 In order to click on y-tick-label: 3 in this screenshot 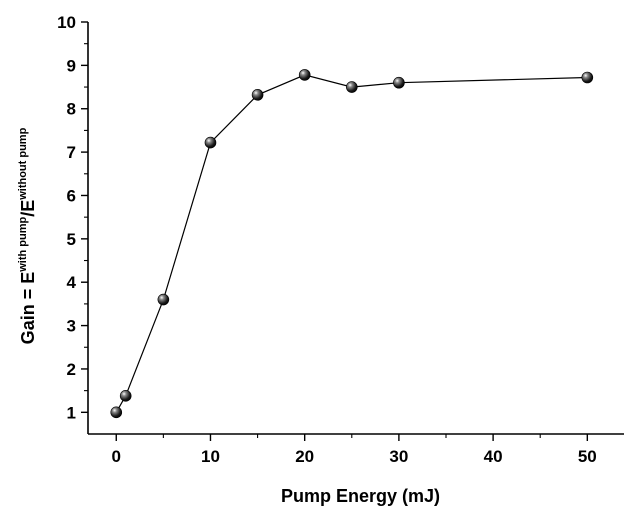, I will do `click(71, 326)`.